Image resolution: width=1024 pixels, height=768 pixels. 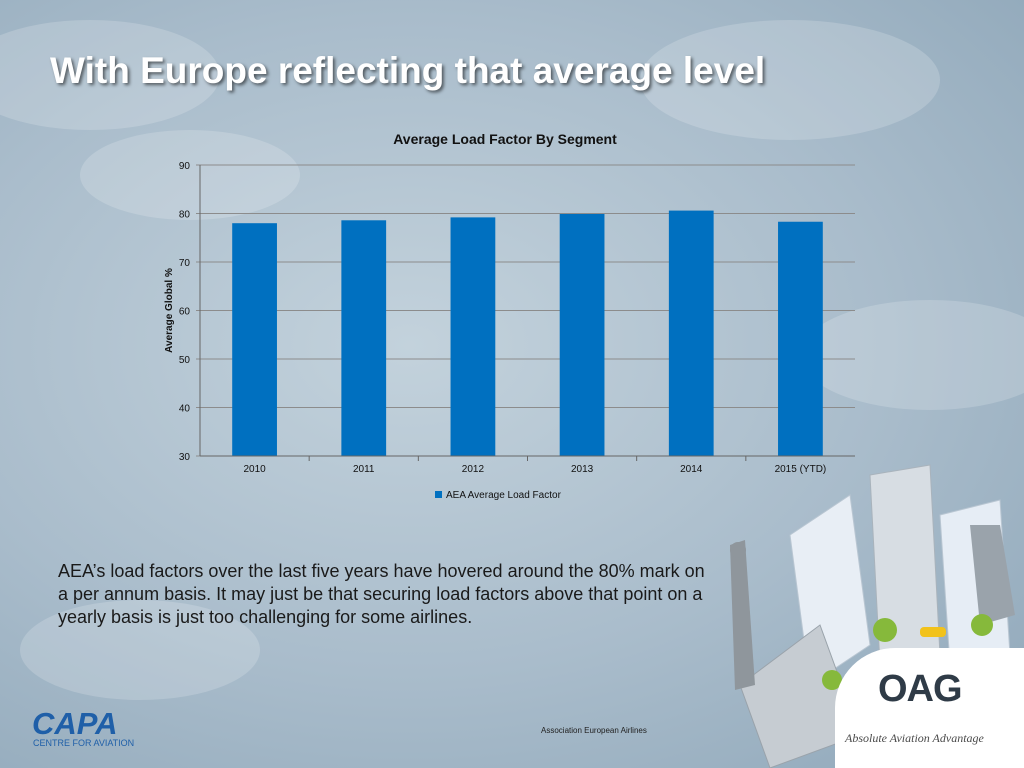 What do you see at coordinates (438, 494) in the screenshot?
I see `legend-swatch` at bounding box center [438, 494].